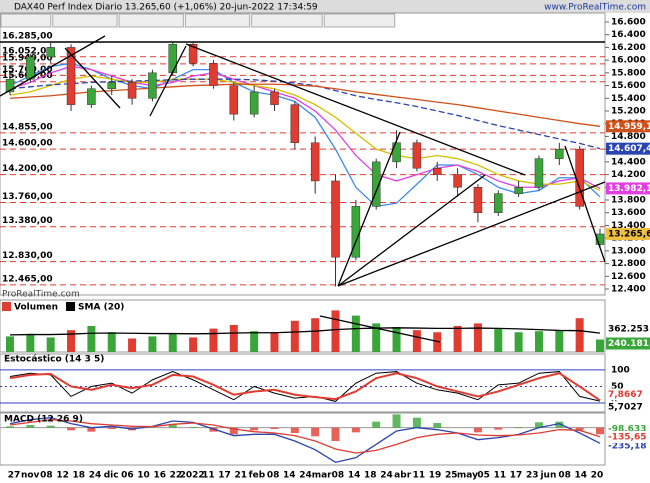 Image resolution: width=650 pixels, height=483 pixels. What do you see at coordinates (27, 36) in the screenshot?
I see `level-label: 16.285,00` at bounding box center [27, 36].